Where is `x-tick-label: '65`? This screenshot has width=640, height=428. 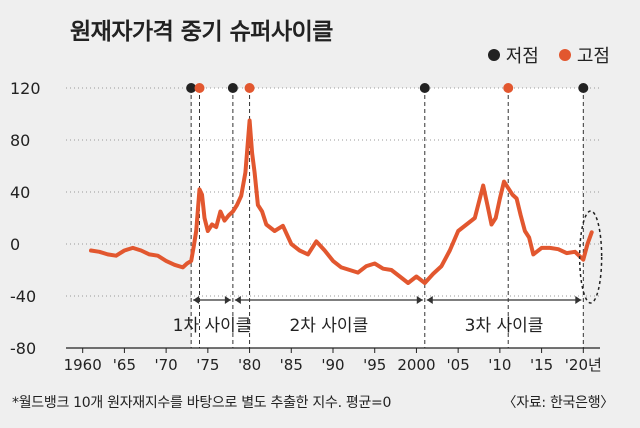 x-tick-label: '65 is located at coordinates (124, 365).